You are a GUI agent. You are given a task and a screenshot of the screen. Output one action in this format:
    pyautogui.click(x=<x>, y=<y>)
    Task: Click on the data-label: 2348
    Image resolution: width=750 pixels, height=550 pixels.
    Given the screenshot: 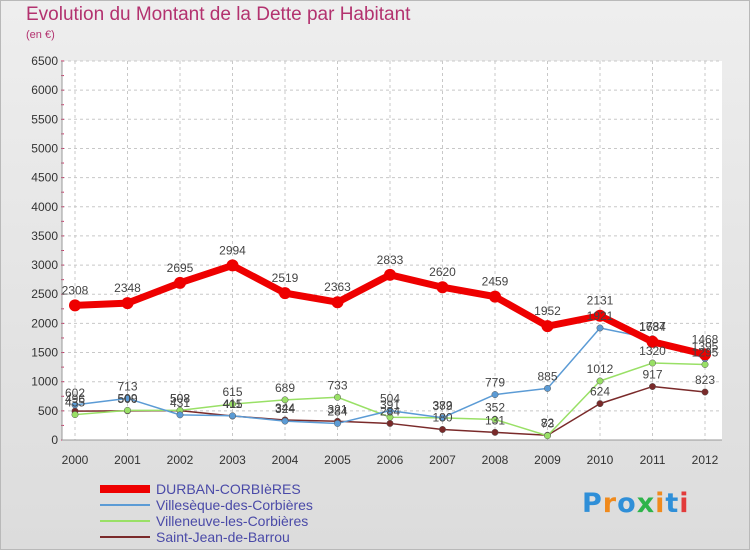 What is the action you would take?
    pyautogui.click(x=127, y=288)
    